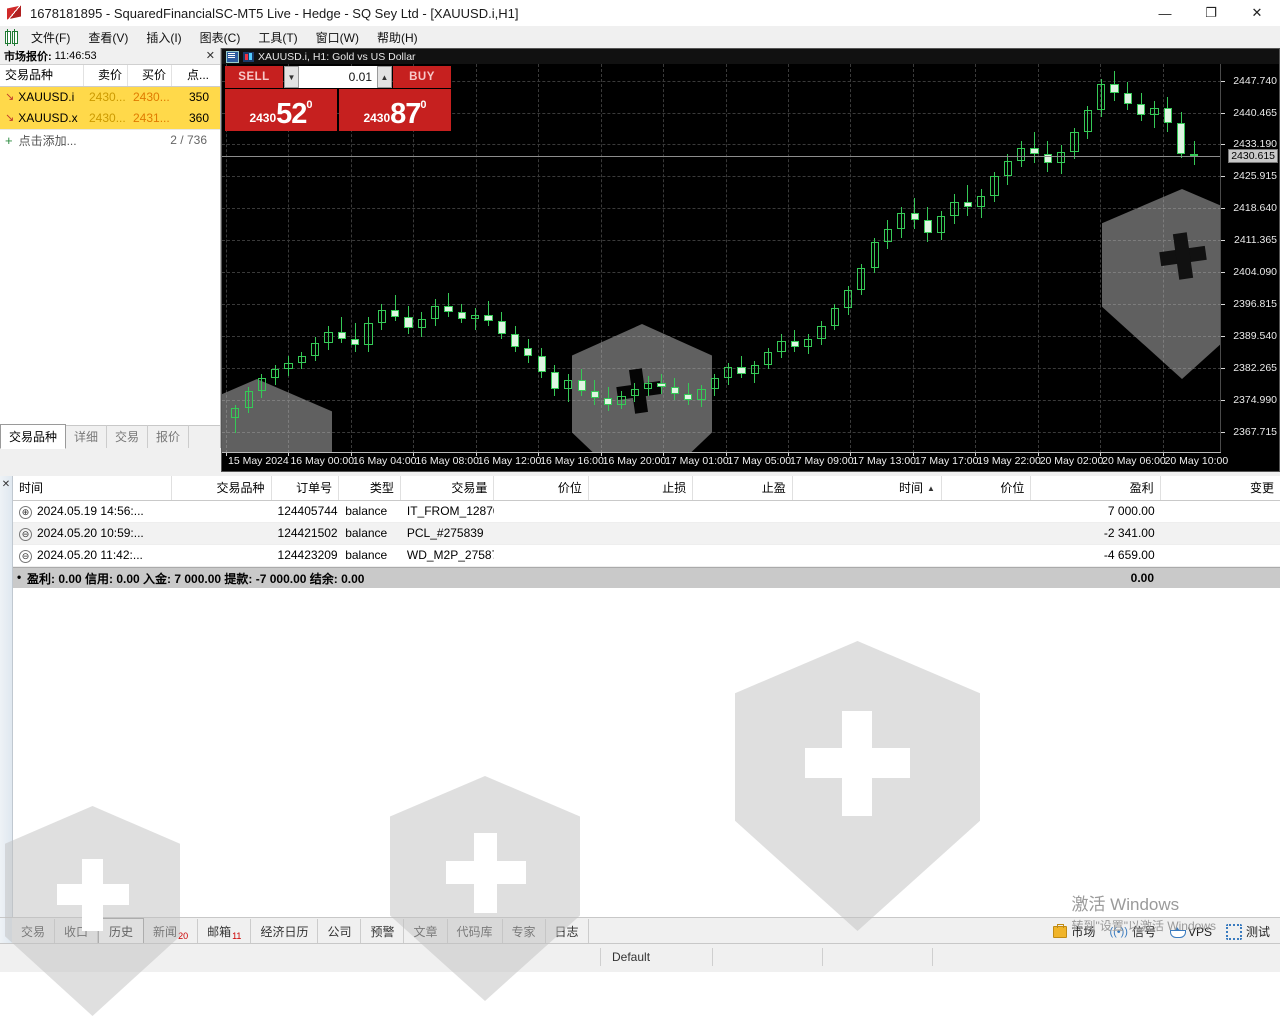 This screenshot has width=1280, height=1016. What do you see at coordinates (164, 37) in the screenshot?
I see `menu-item-insert: 插入(I)` at bounding box center [164, 37].